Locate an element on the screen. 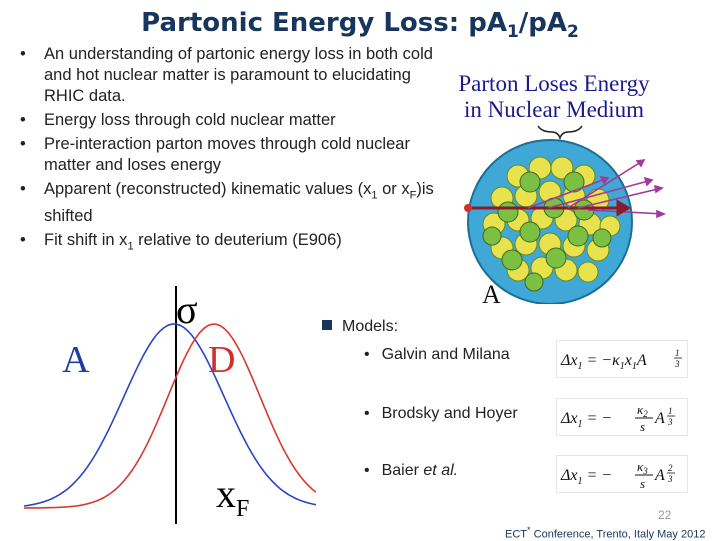 Image resolution: width=720 pixels, height=541 pixels. slide-title: Partonic Energy Loss: pA1/pA2 is located at coordinates (360, 25).